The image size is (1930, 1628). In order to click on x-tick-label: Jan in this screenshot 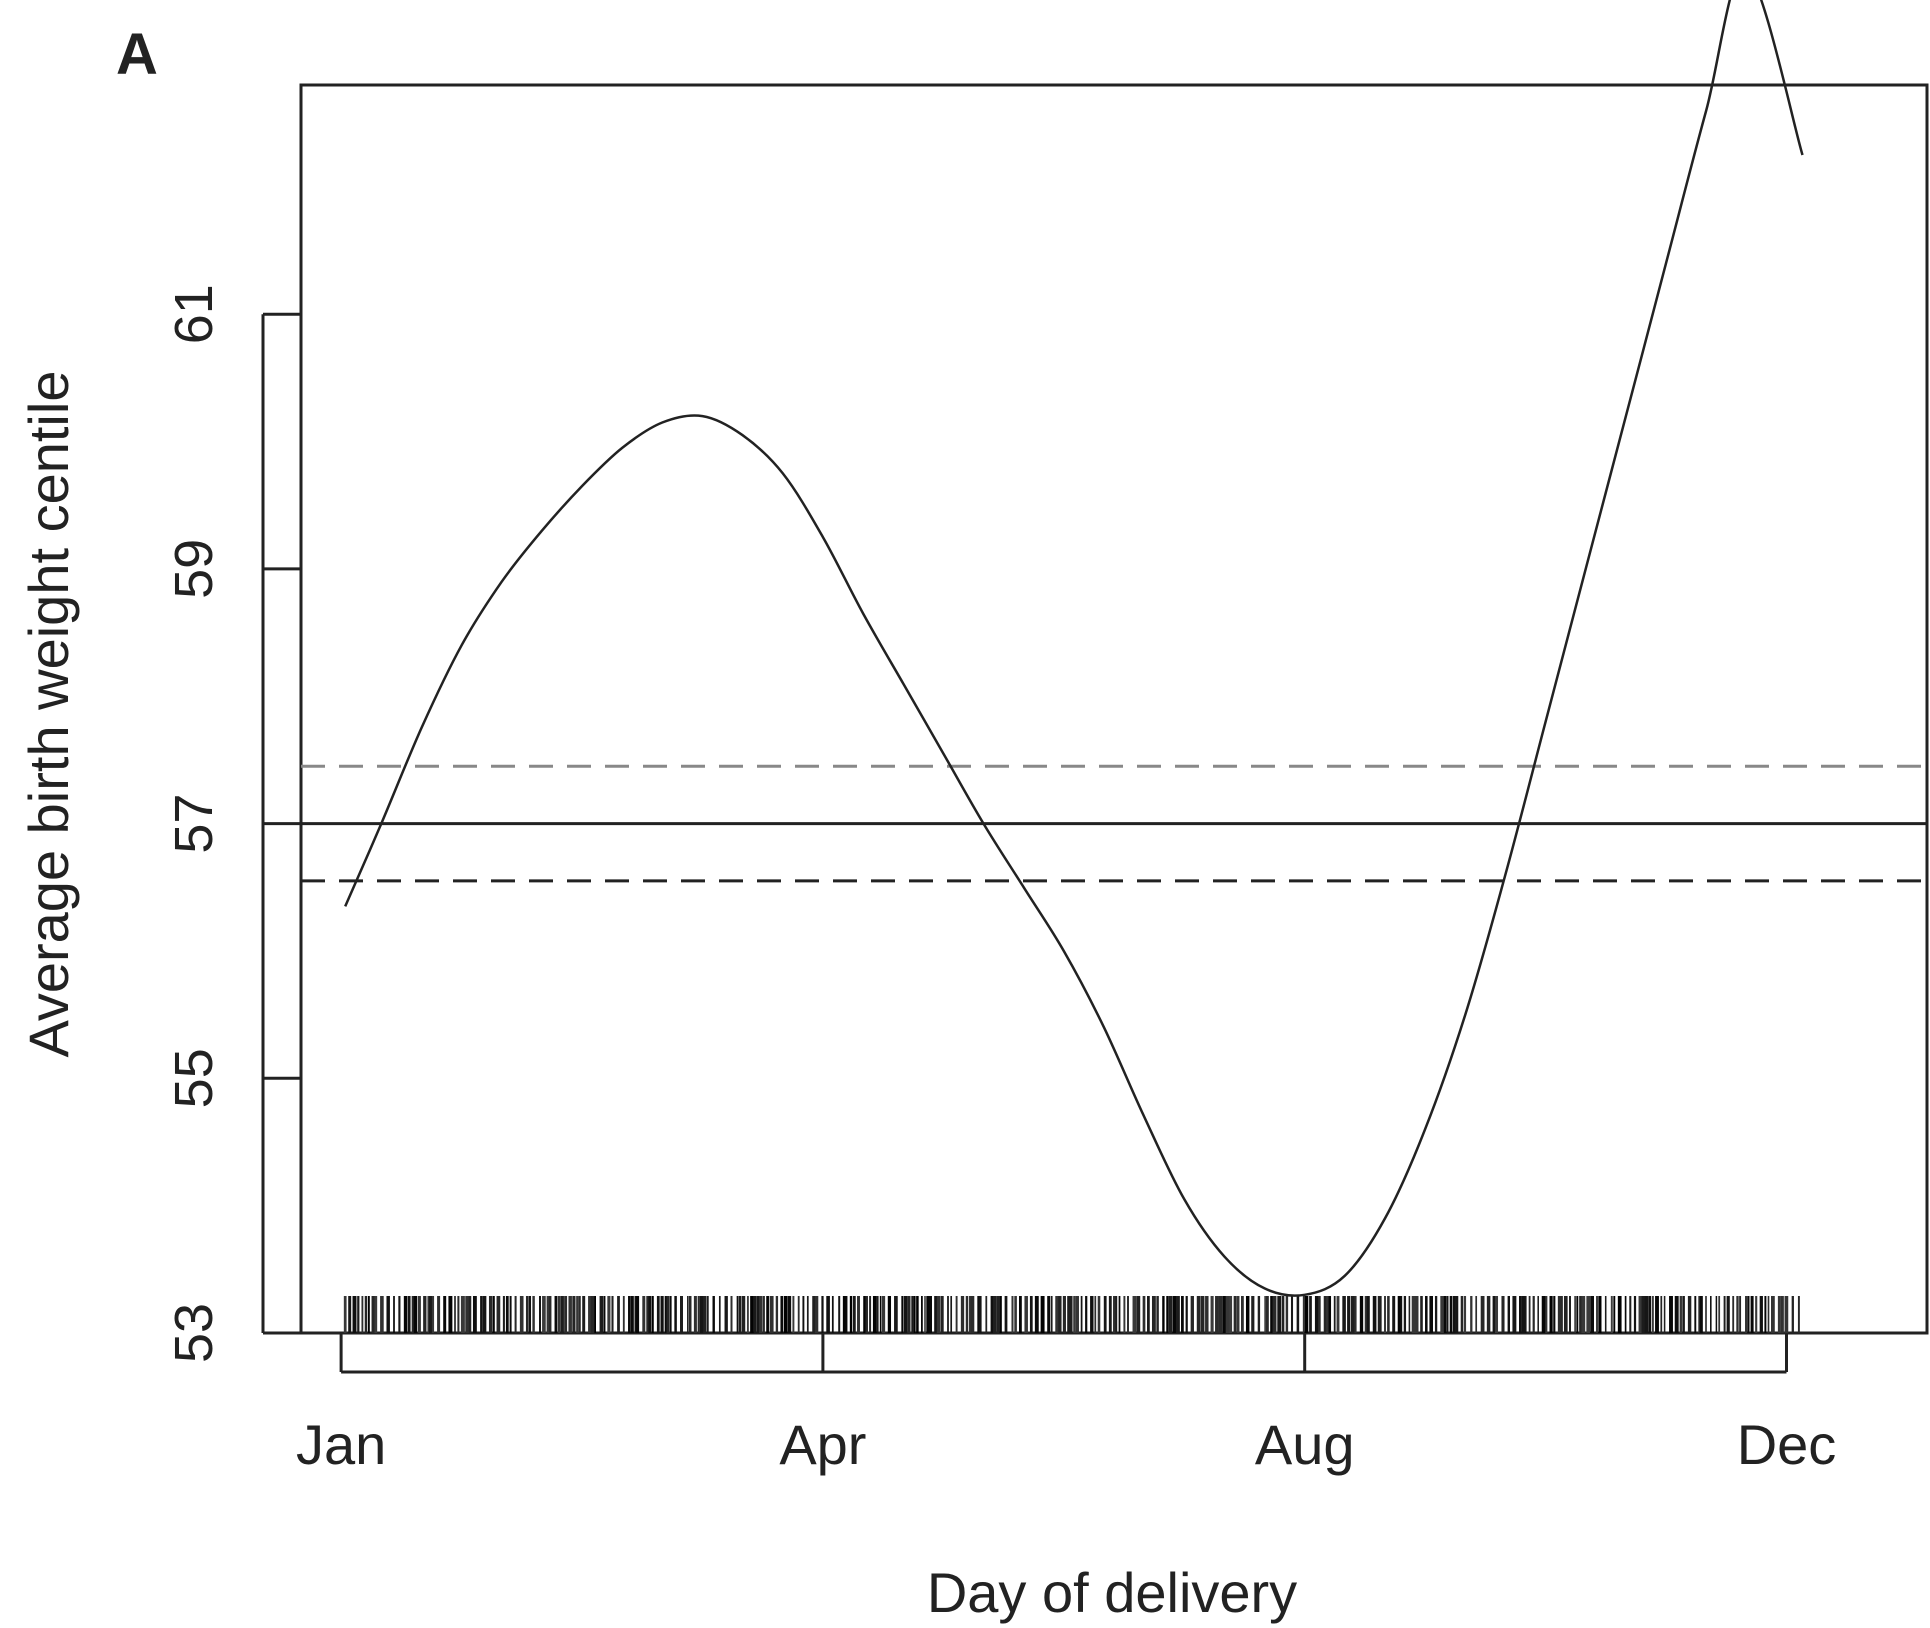, I will do `click(341, 1444)`.